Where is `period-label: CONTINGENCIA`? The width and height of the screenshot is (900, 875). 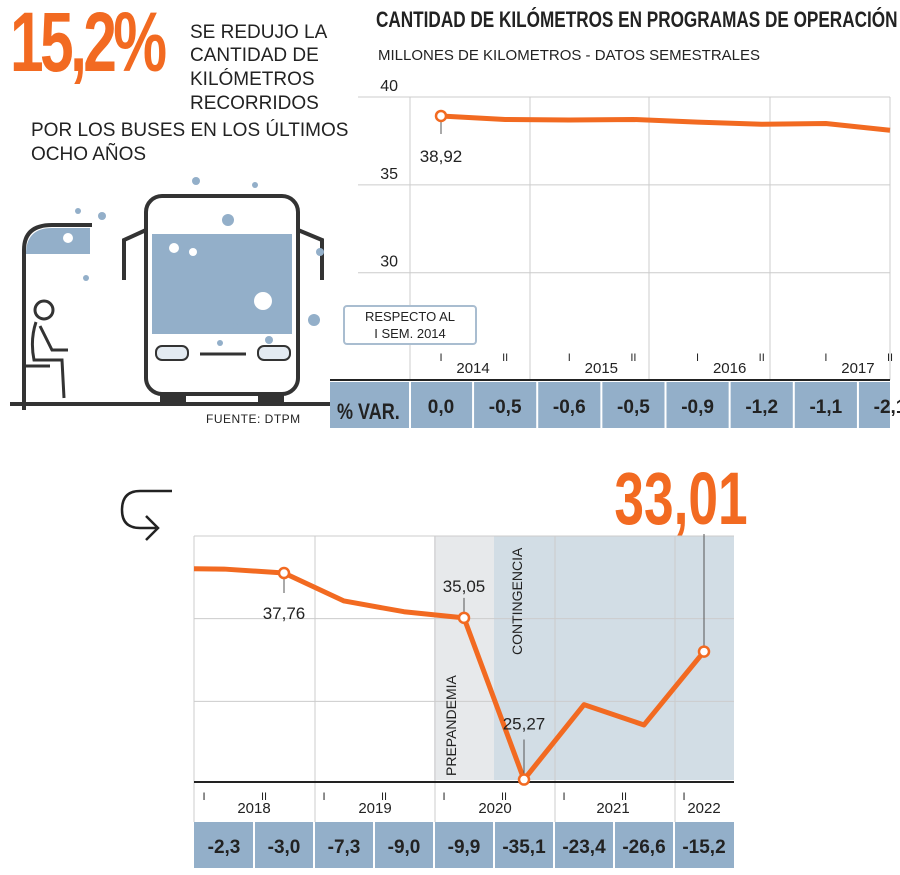 period-label: CONTINGENCIA is located at coordinates (517, 601).